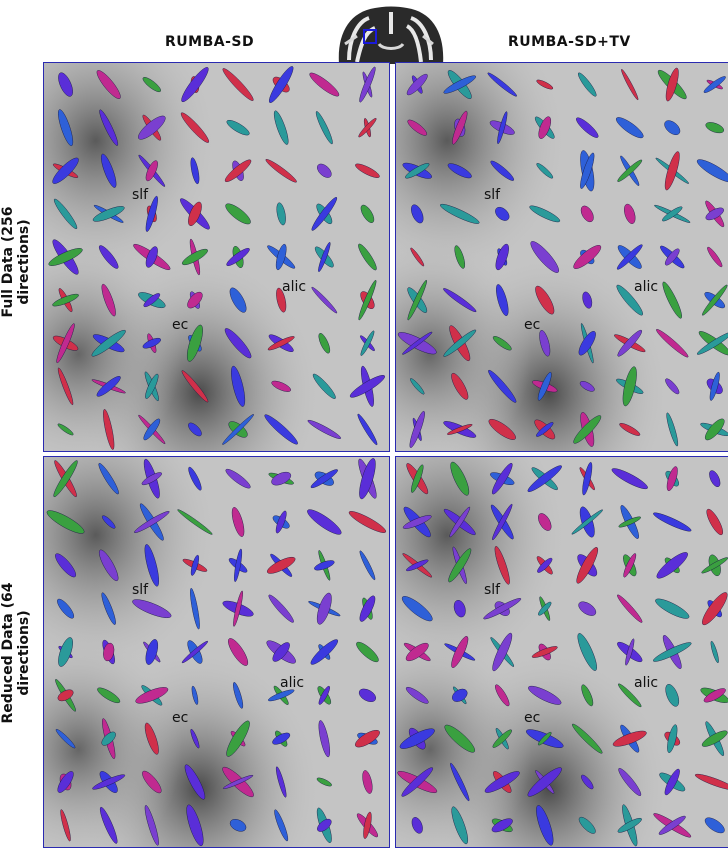  Describe the element at coordinates (569, 42) in the screenshot. I see `column-title-rumba-sd-tv: RUMBA-SD+TV` at that location.